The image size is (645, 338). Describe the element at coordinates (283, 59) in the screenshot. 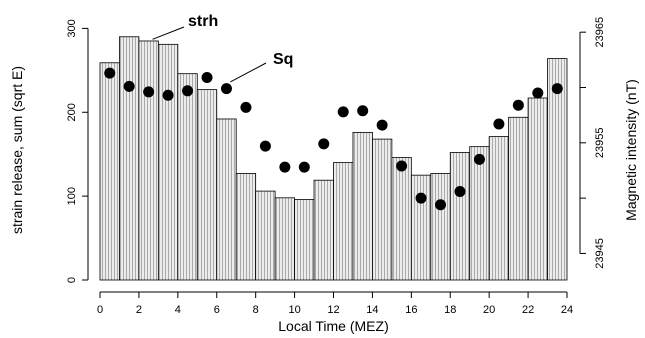

I see `annotation-sq-label: Sq` at that location.